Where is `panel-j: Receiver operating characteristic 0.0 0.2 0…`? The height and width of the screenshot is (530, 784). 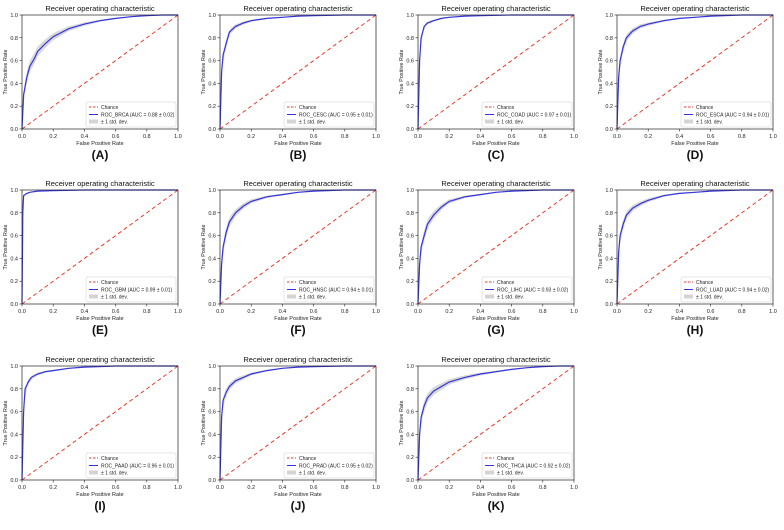
panel-j: Receiver operating characteristic 0.0 0.2 0… is located at coordinates (290, 434).